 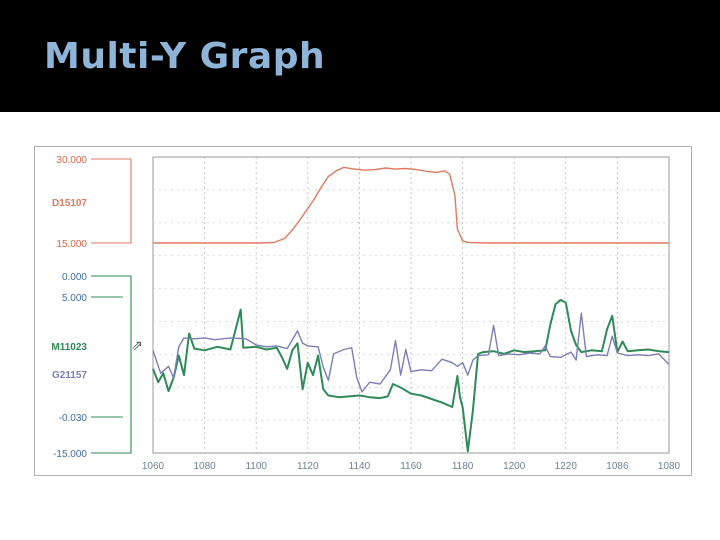 What do you see at coordinates (256, 466) in the screenshot?
I see `x-tick-label: 1100` at bounding box center [256, 466].